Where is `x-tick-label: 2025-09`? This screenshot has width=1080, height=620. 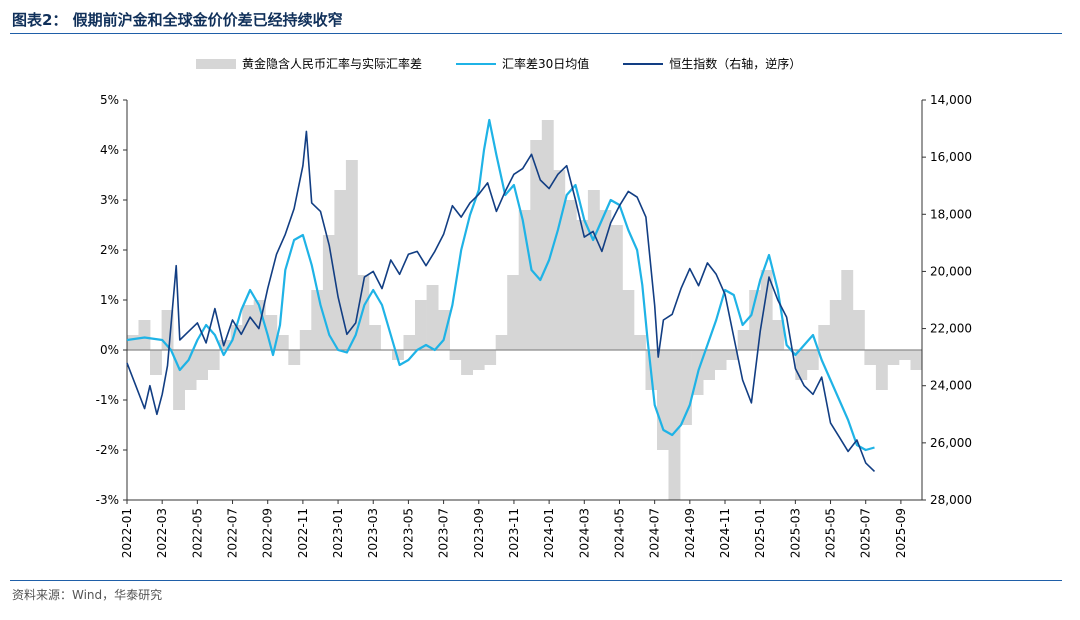 x-tick-label: 2025-09 is located at coordinates (901, 533).